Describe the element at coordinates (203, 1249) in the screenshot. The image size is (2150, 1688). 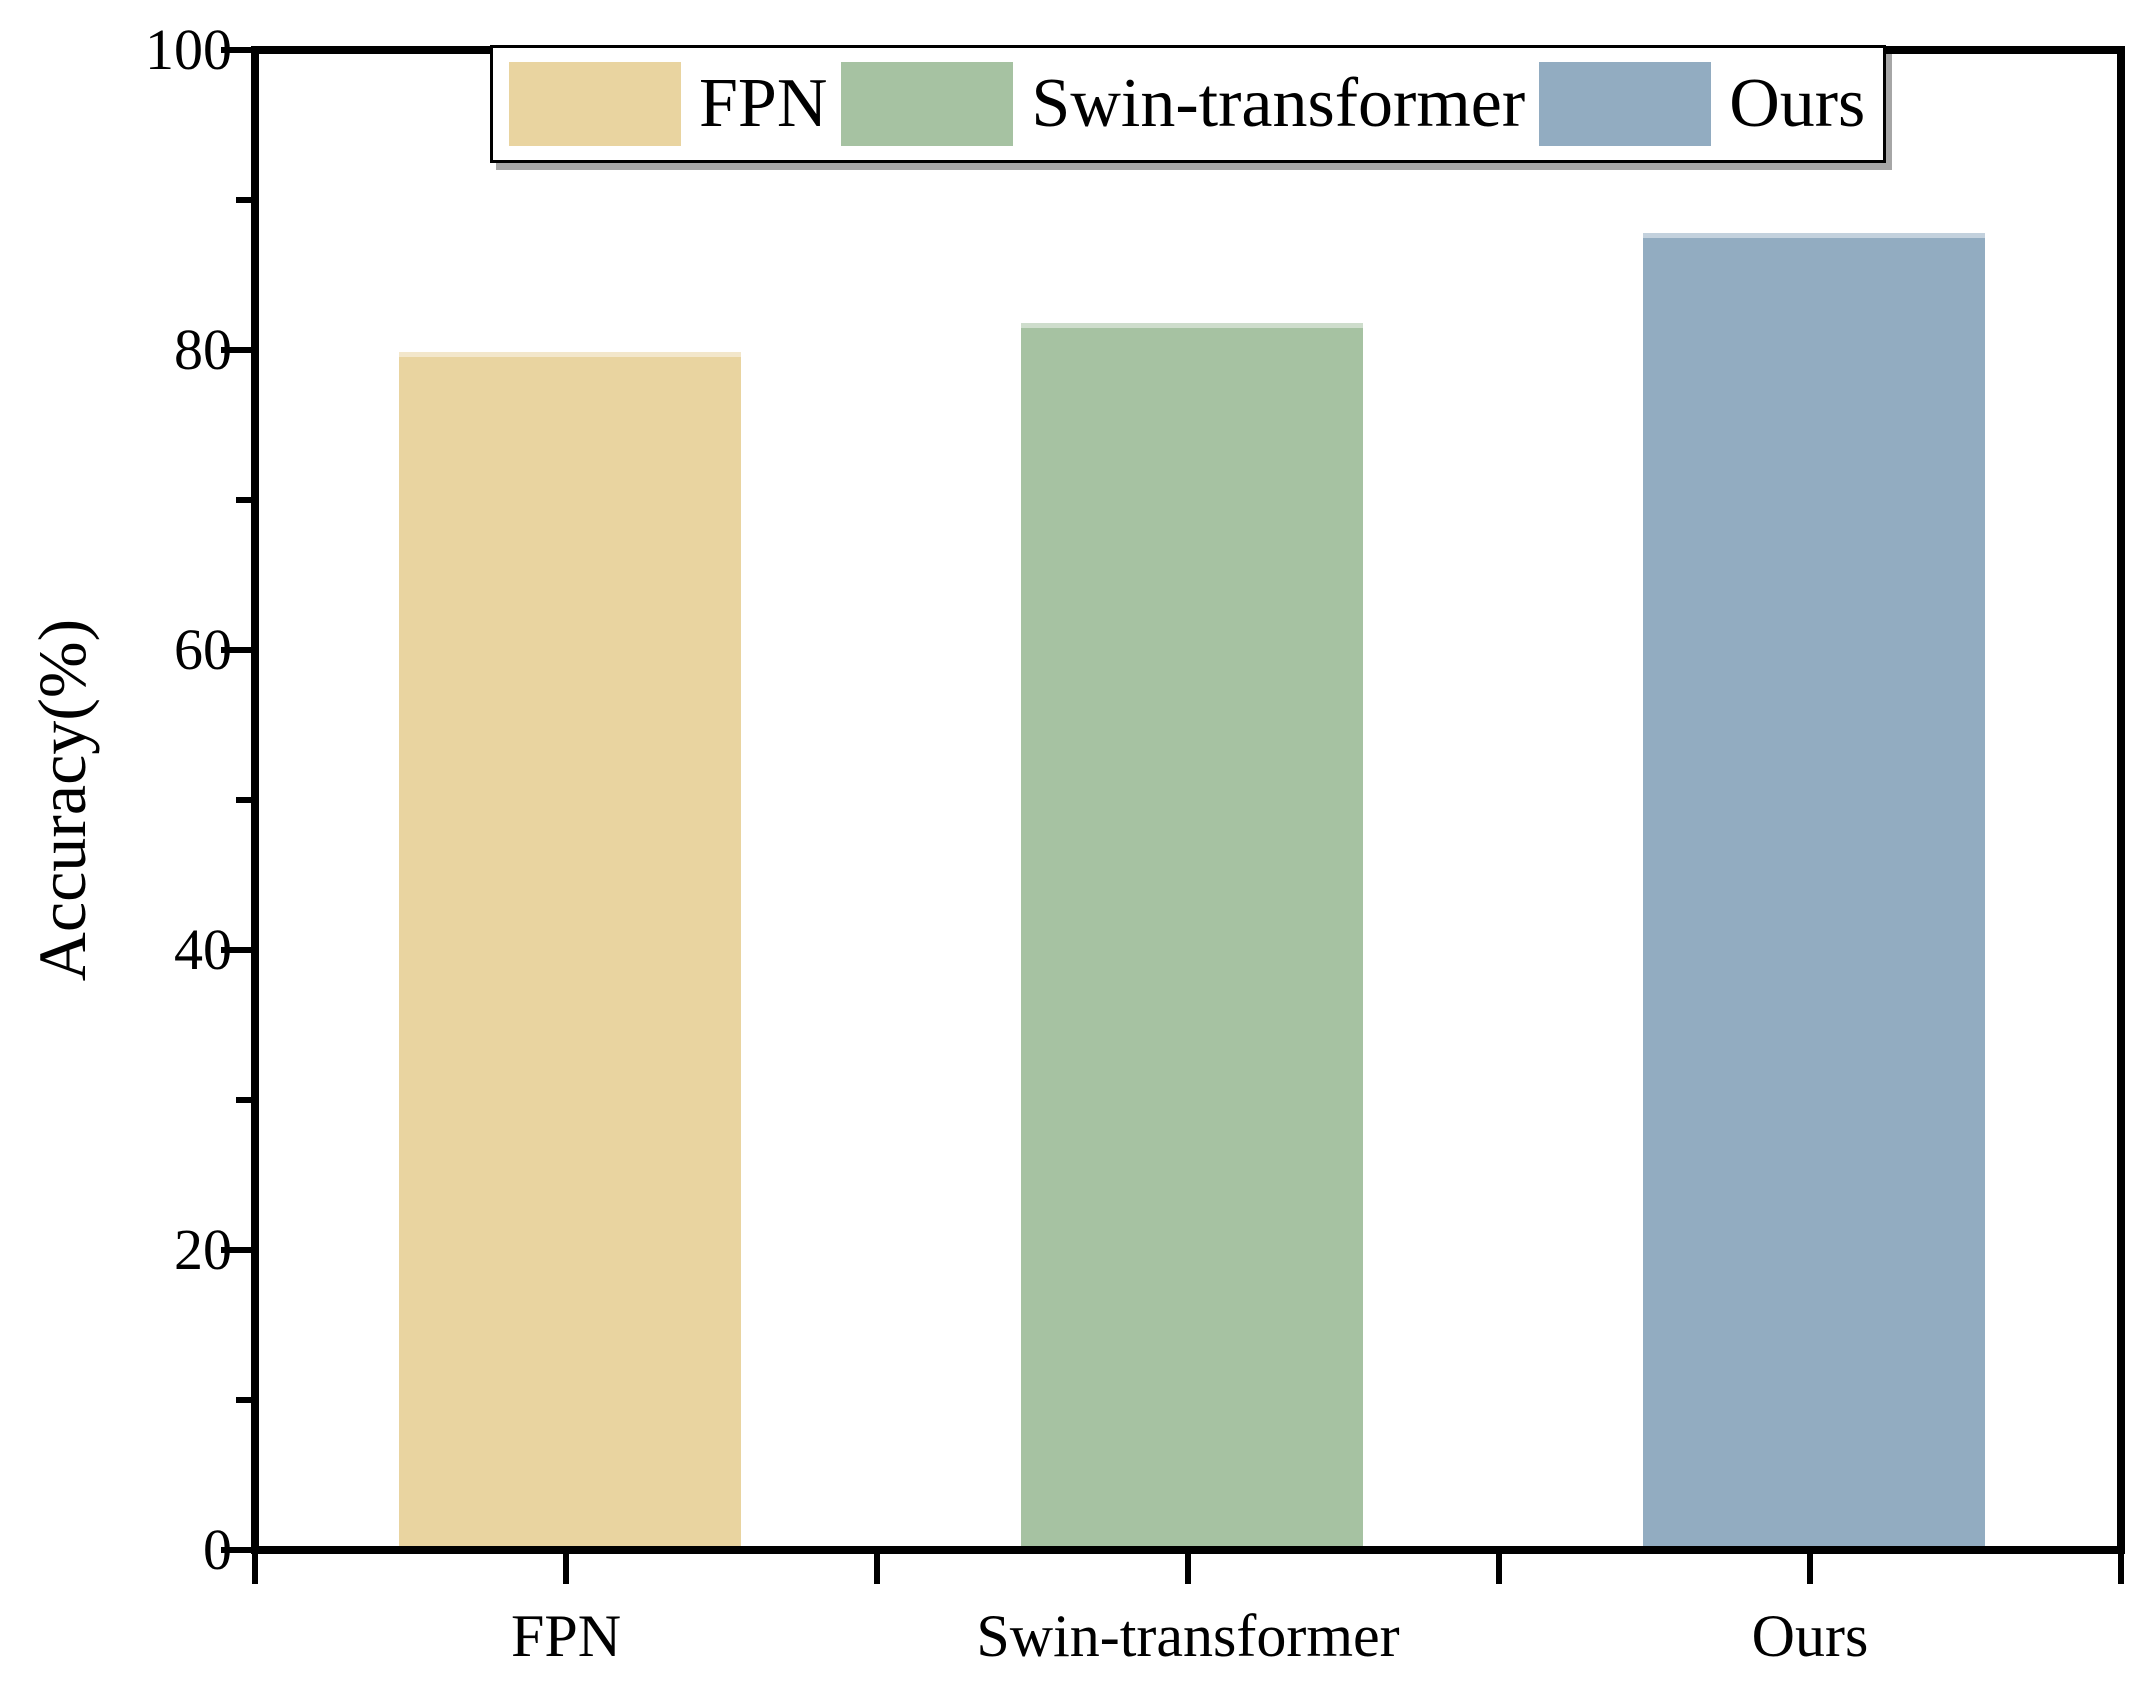
I see `y-tick-label: 20` at that location.